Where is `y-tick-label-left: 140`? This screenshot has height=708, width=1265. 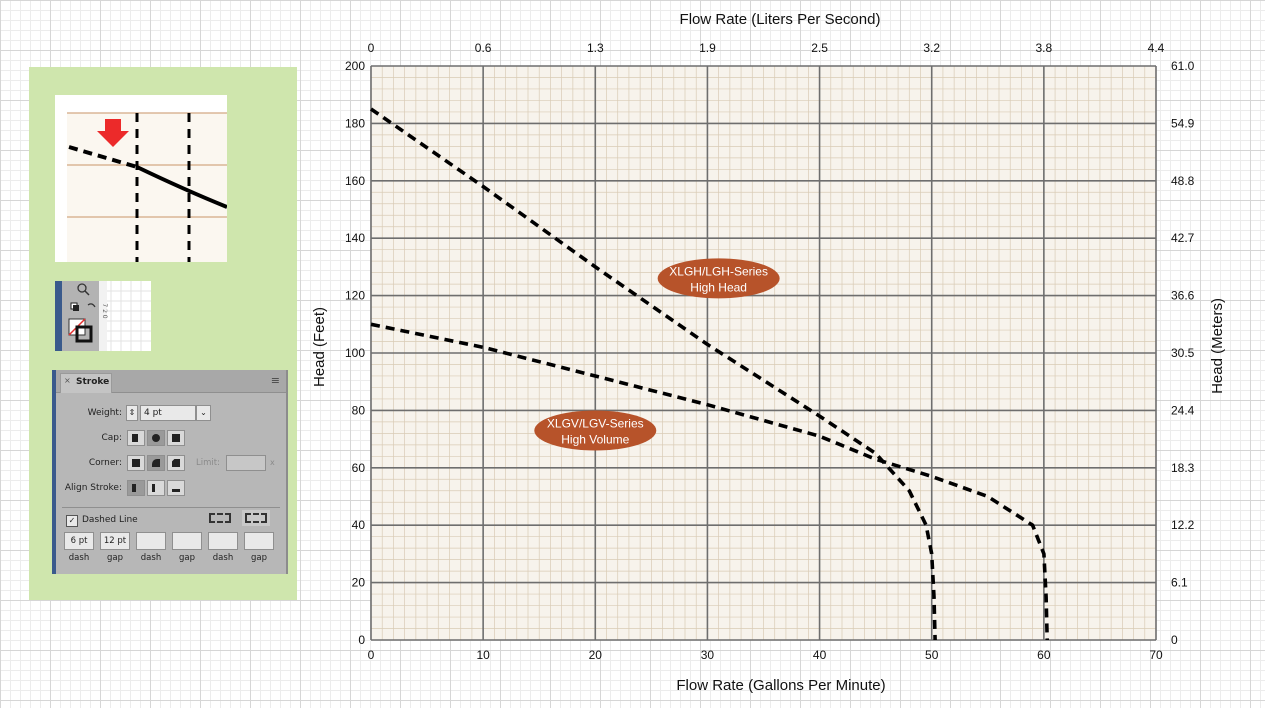
y-tick-label-left: 140 is located at coordinates (355, 238).